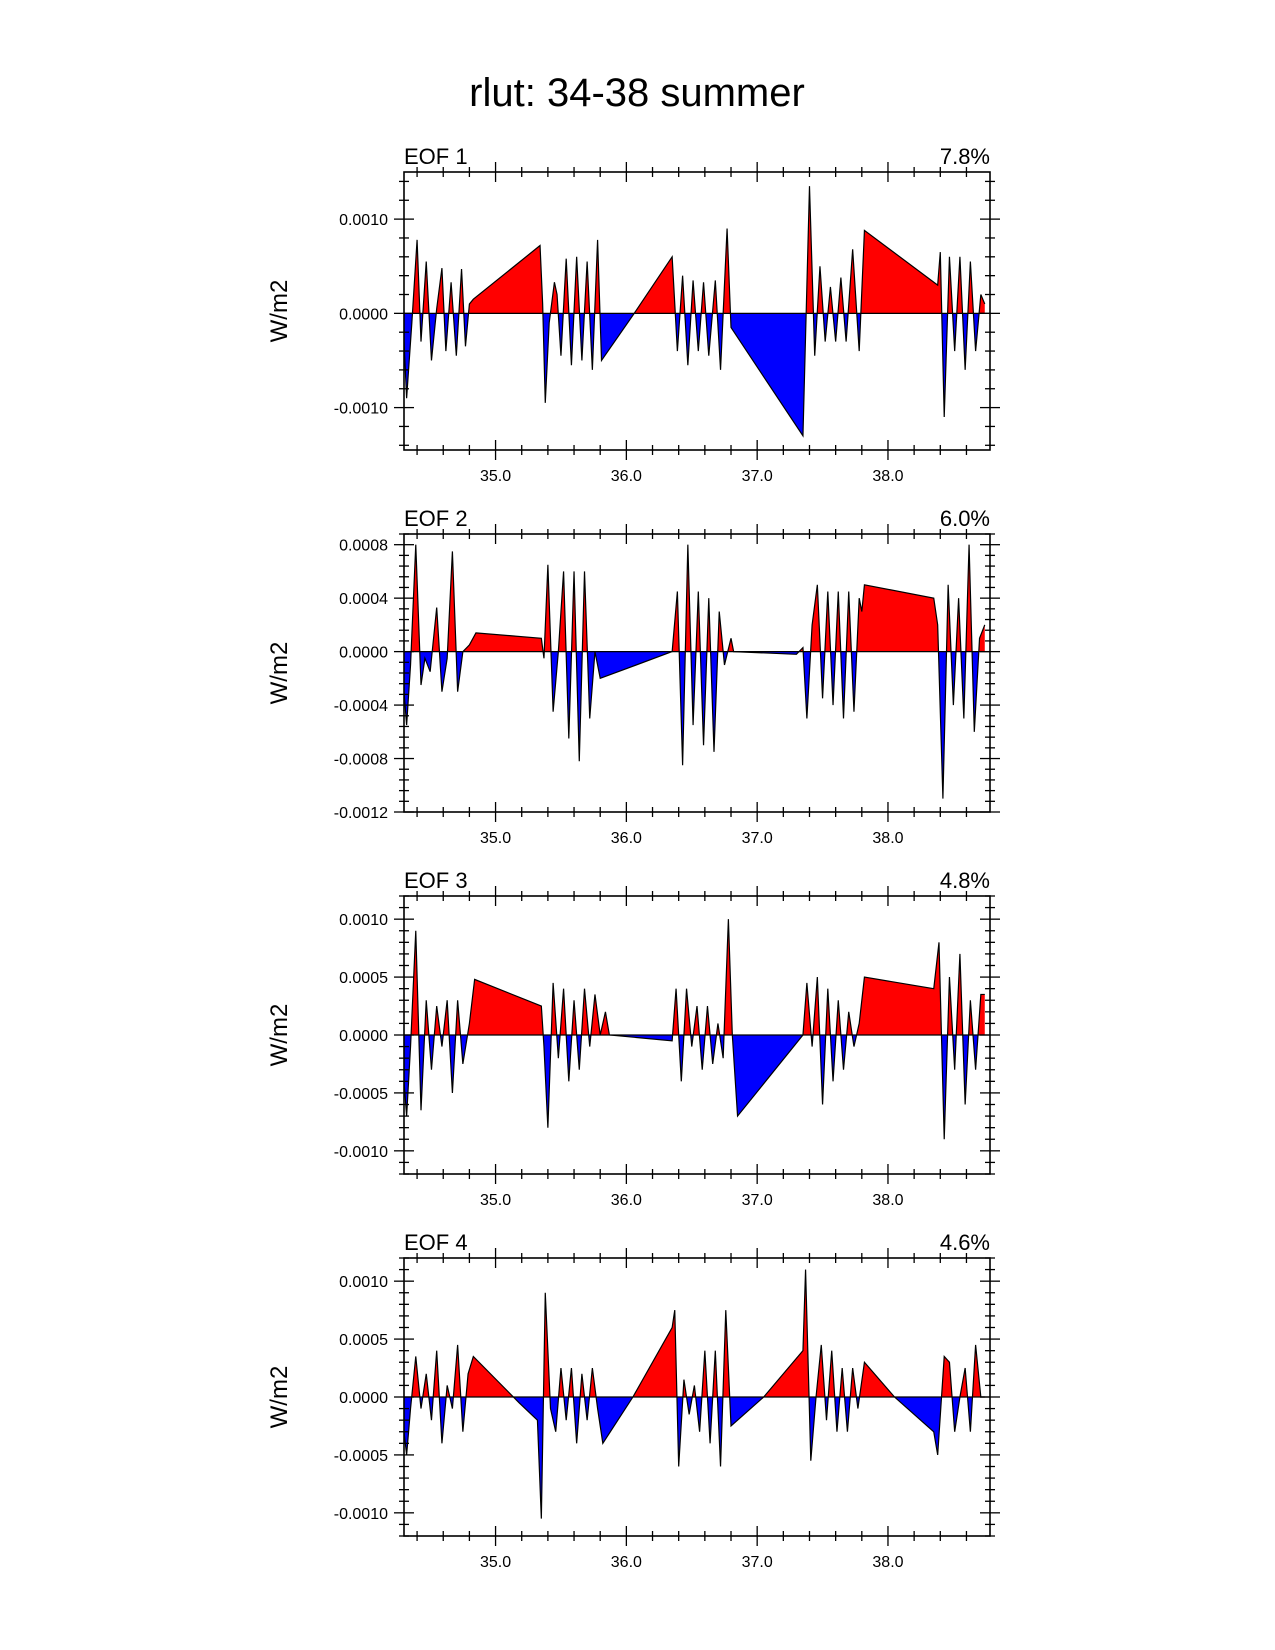 The height and width of the screenshot is (1650, 1275). I want to click on y-tick-label: 0.0004, so click(363, 599).